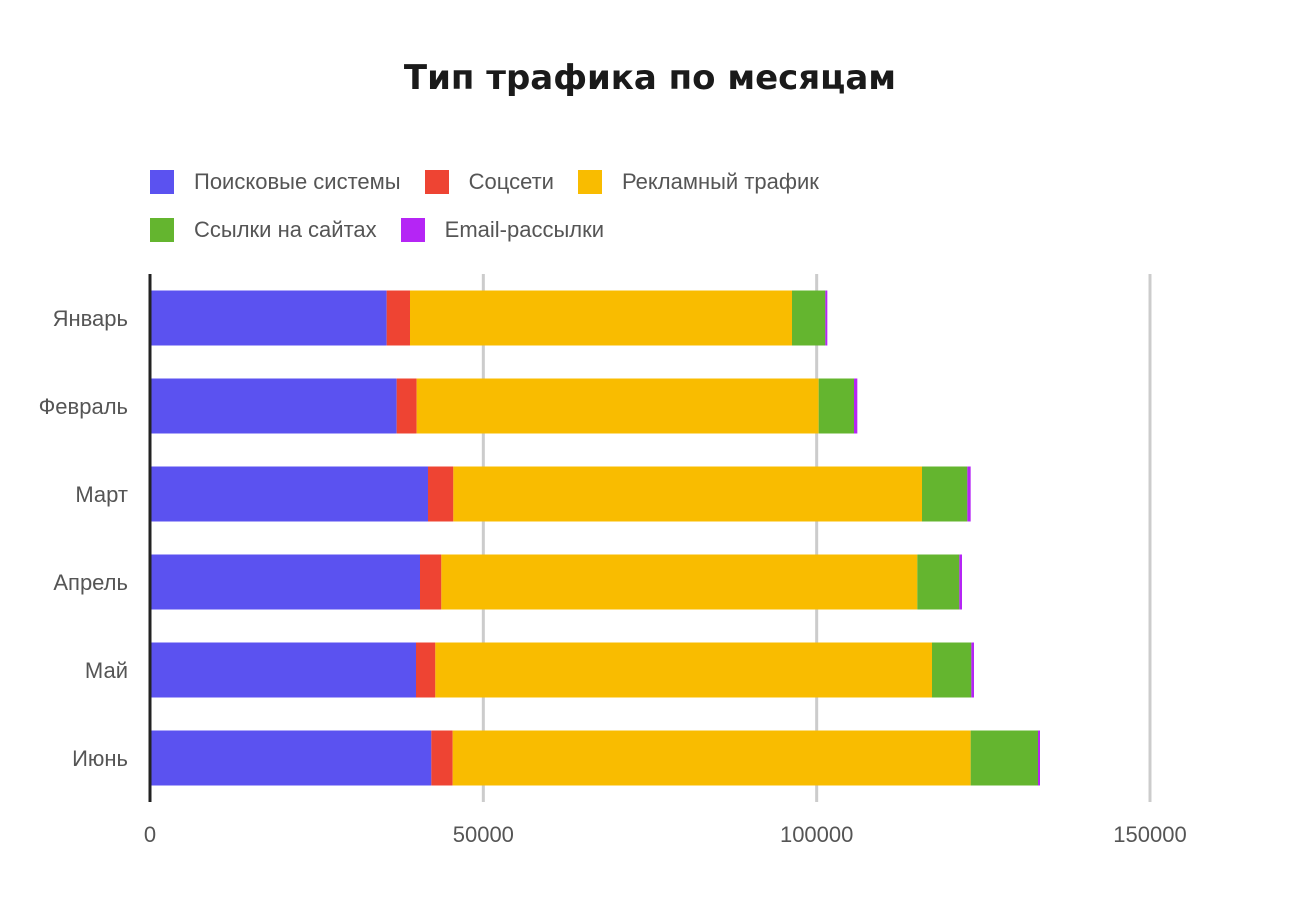 The height and width of the screenshot is (900, 1300). I want to click on y-tick-label: Февраль, so click(83, 406).